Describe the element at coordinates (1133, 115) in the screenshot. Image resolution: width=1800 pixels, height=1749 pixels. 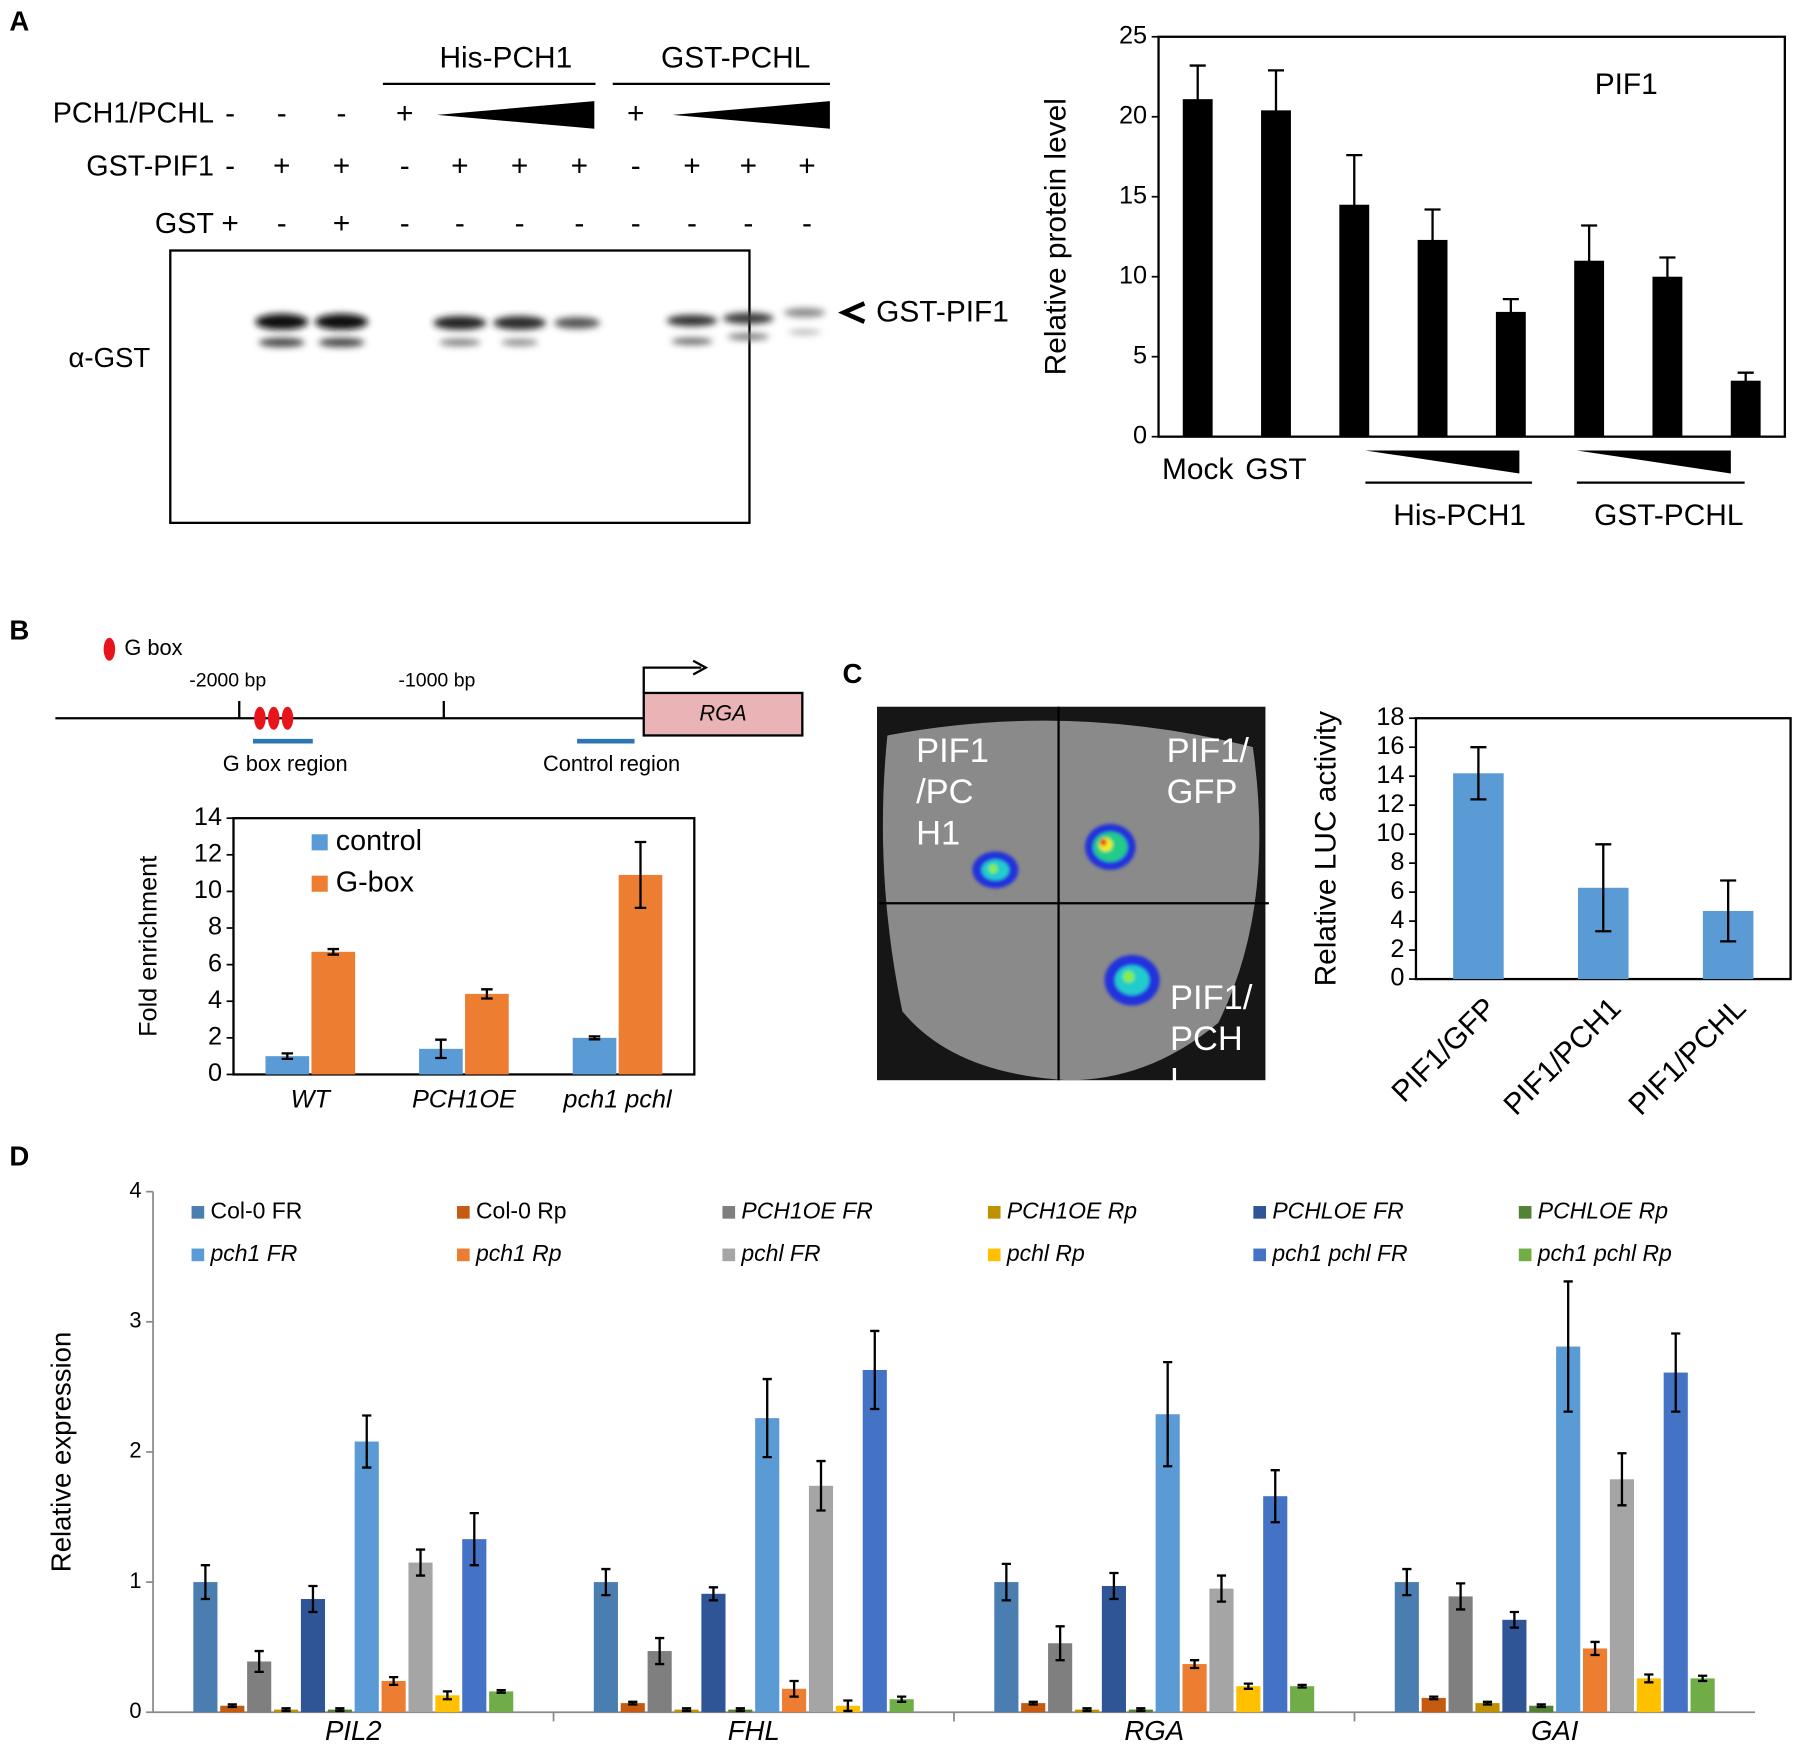
I see `y-tick-label: 20` at that location.